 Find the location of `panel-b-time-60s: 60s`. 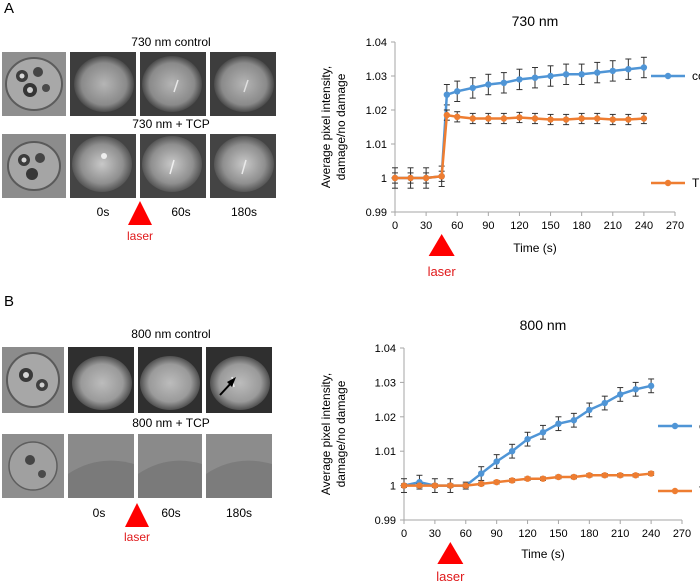

panel-b-time-60s: 60s is located at coordinates (171, 513).